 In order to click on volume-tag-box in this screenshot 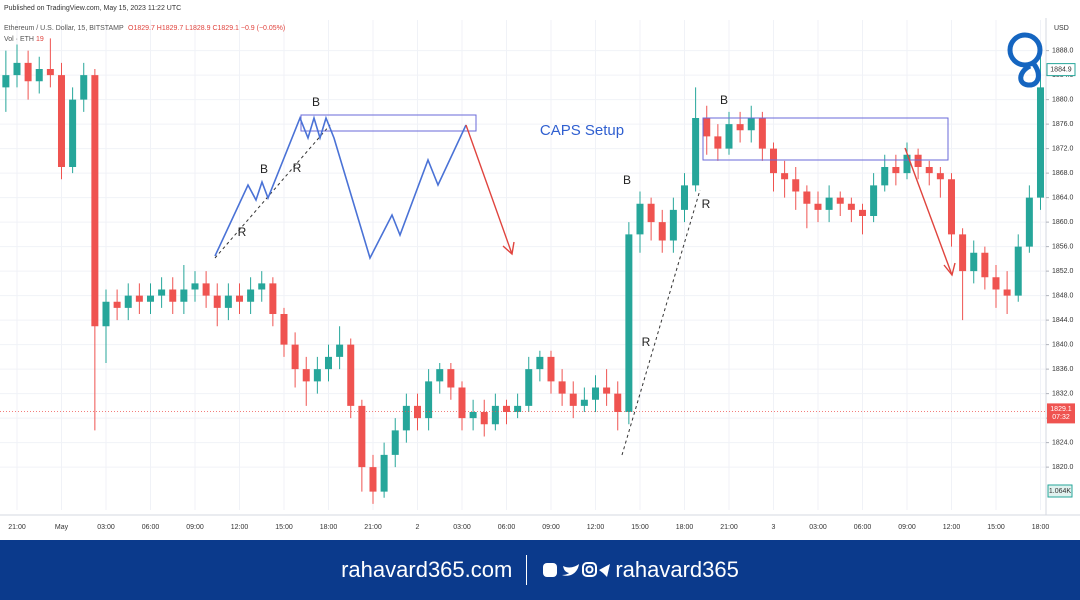, I will do `click(1060, 491)`.